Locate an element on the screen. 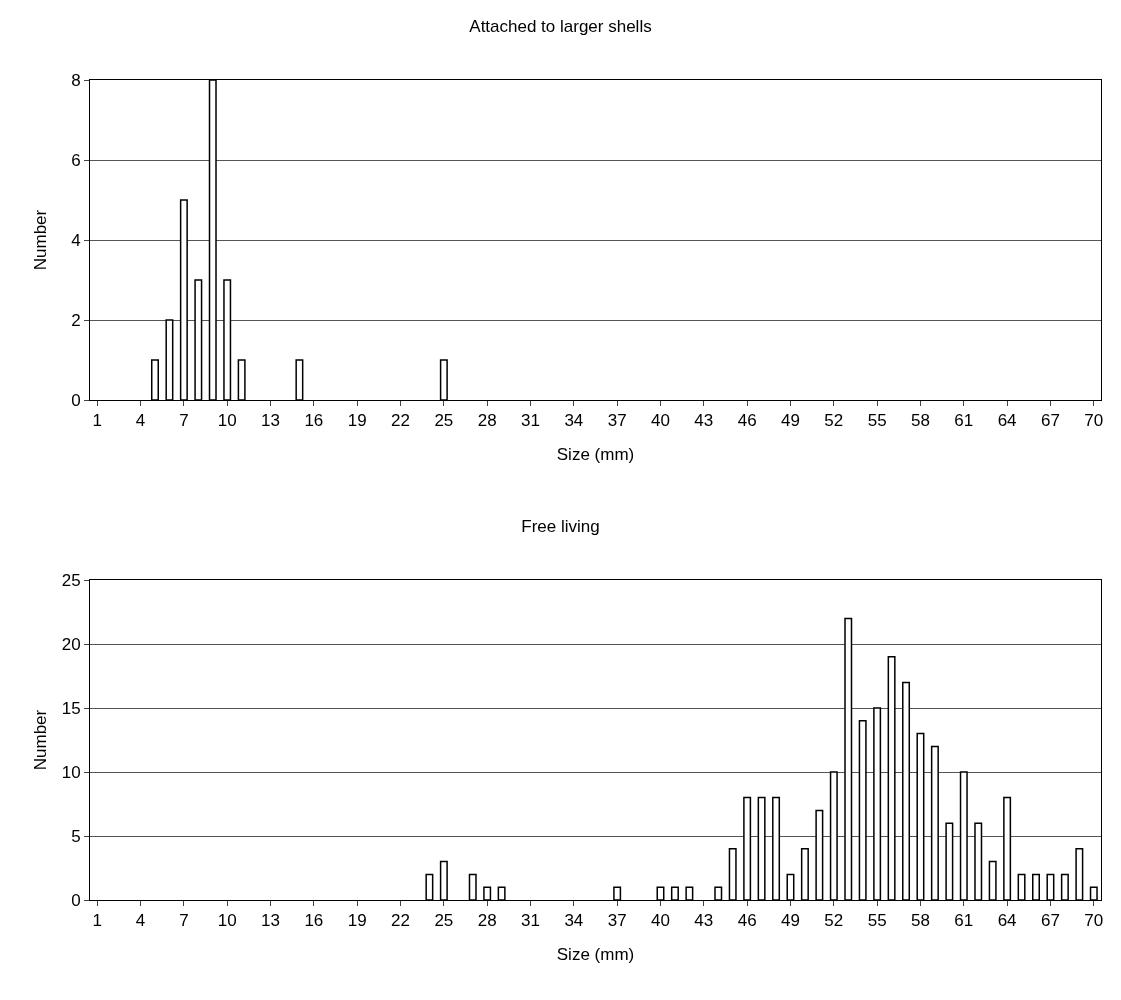 This screenshot has height=1000, width=1121. y-tick-label: 5 is located at coordinates (76, 836).